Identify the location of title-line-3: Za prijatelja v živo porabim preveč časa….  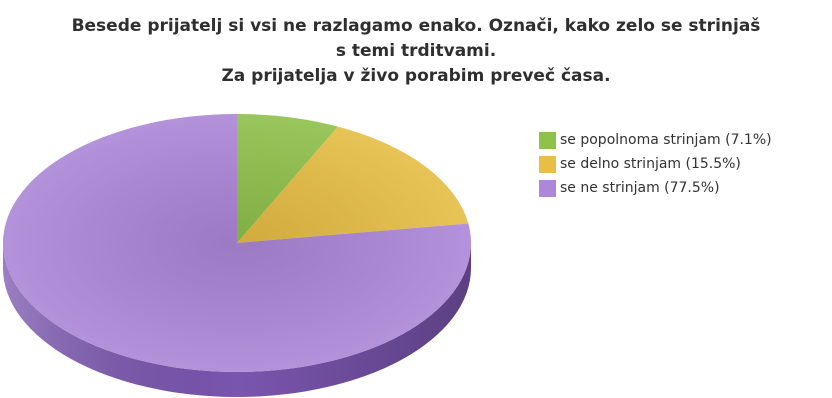
(416, 76).